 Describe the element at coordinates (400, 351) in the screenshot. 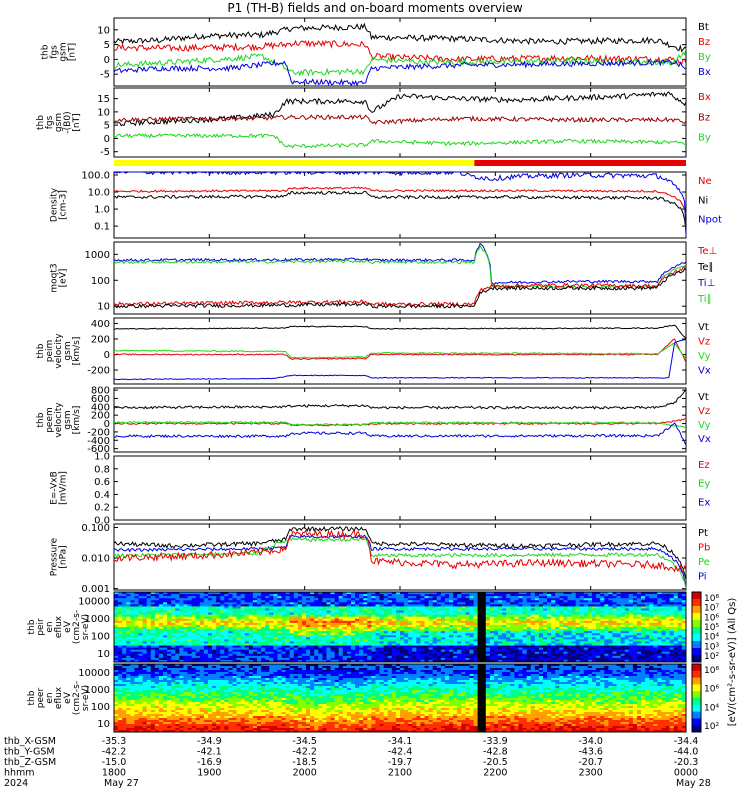

I see `series-vy-line` at that location.